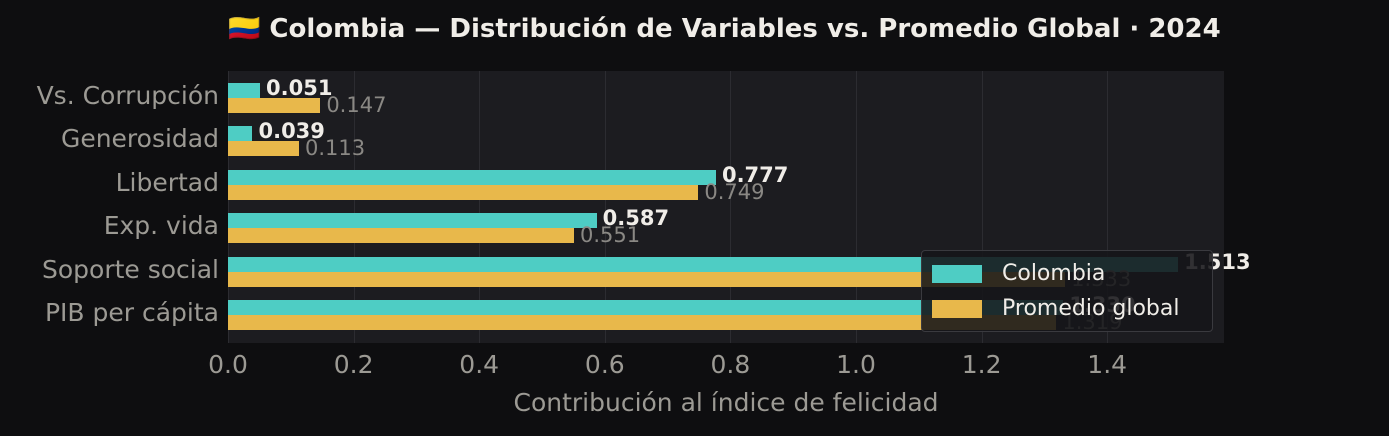  I want to click on legend-swatch-colombia, so click(957, 273).